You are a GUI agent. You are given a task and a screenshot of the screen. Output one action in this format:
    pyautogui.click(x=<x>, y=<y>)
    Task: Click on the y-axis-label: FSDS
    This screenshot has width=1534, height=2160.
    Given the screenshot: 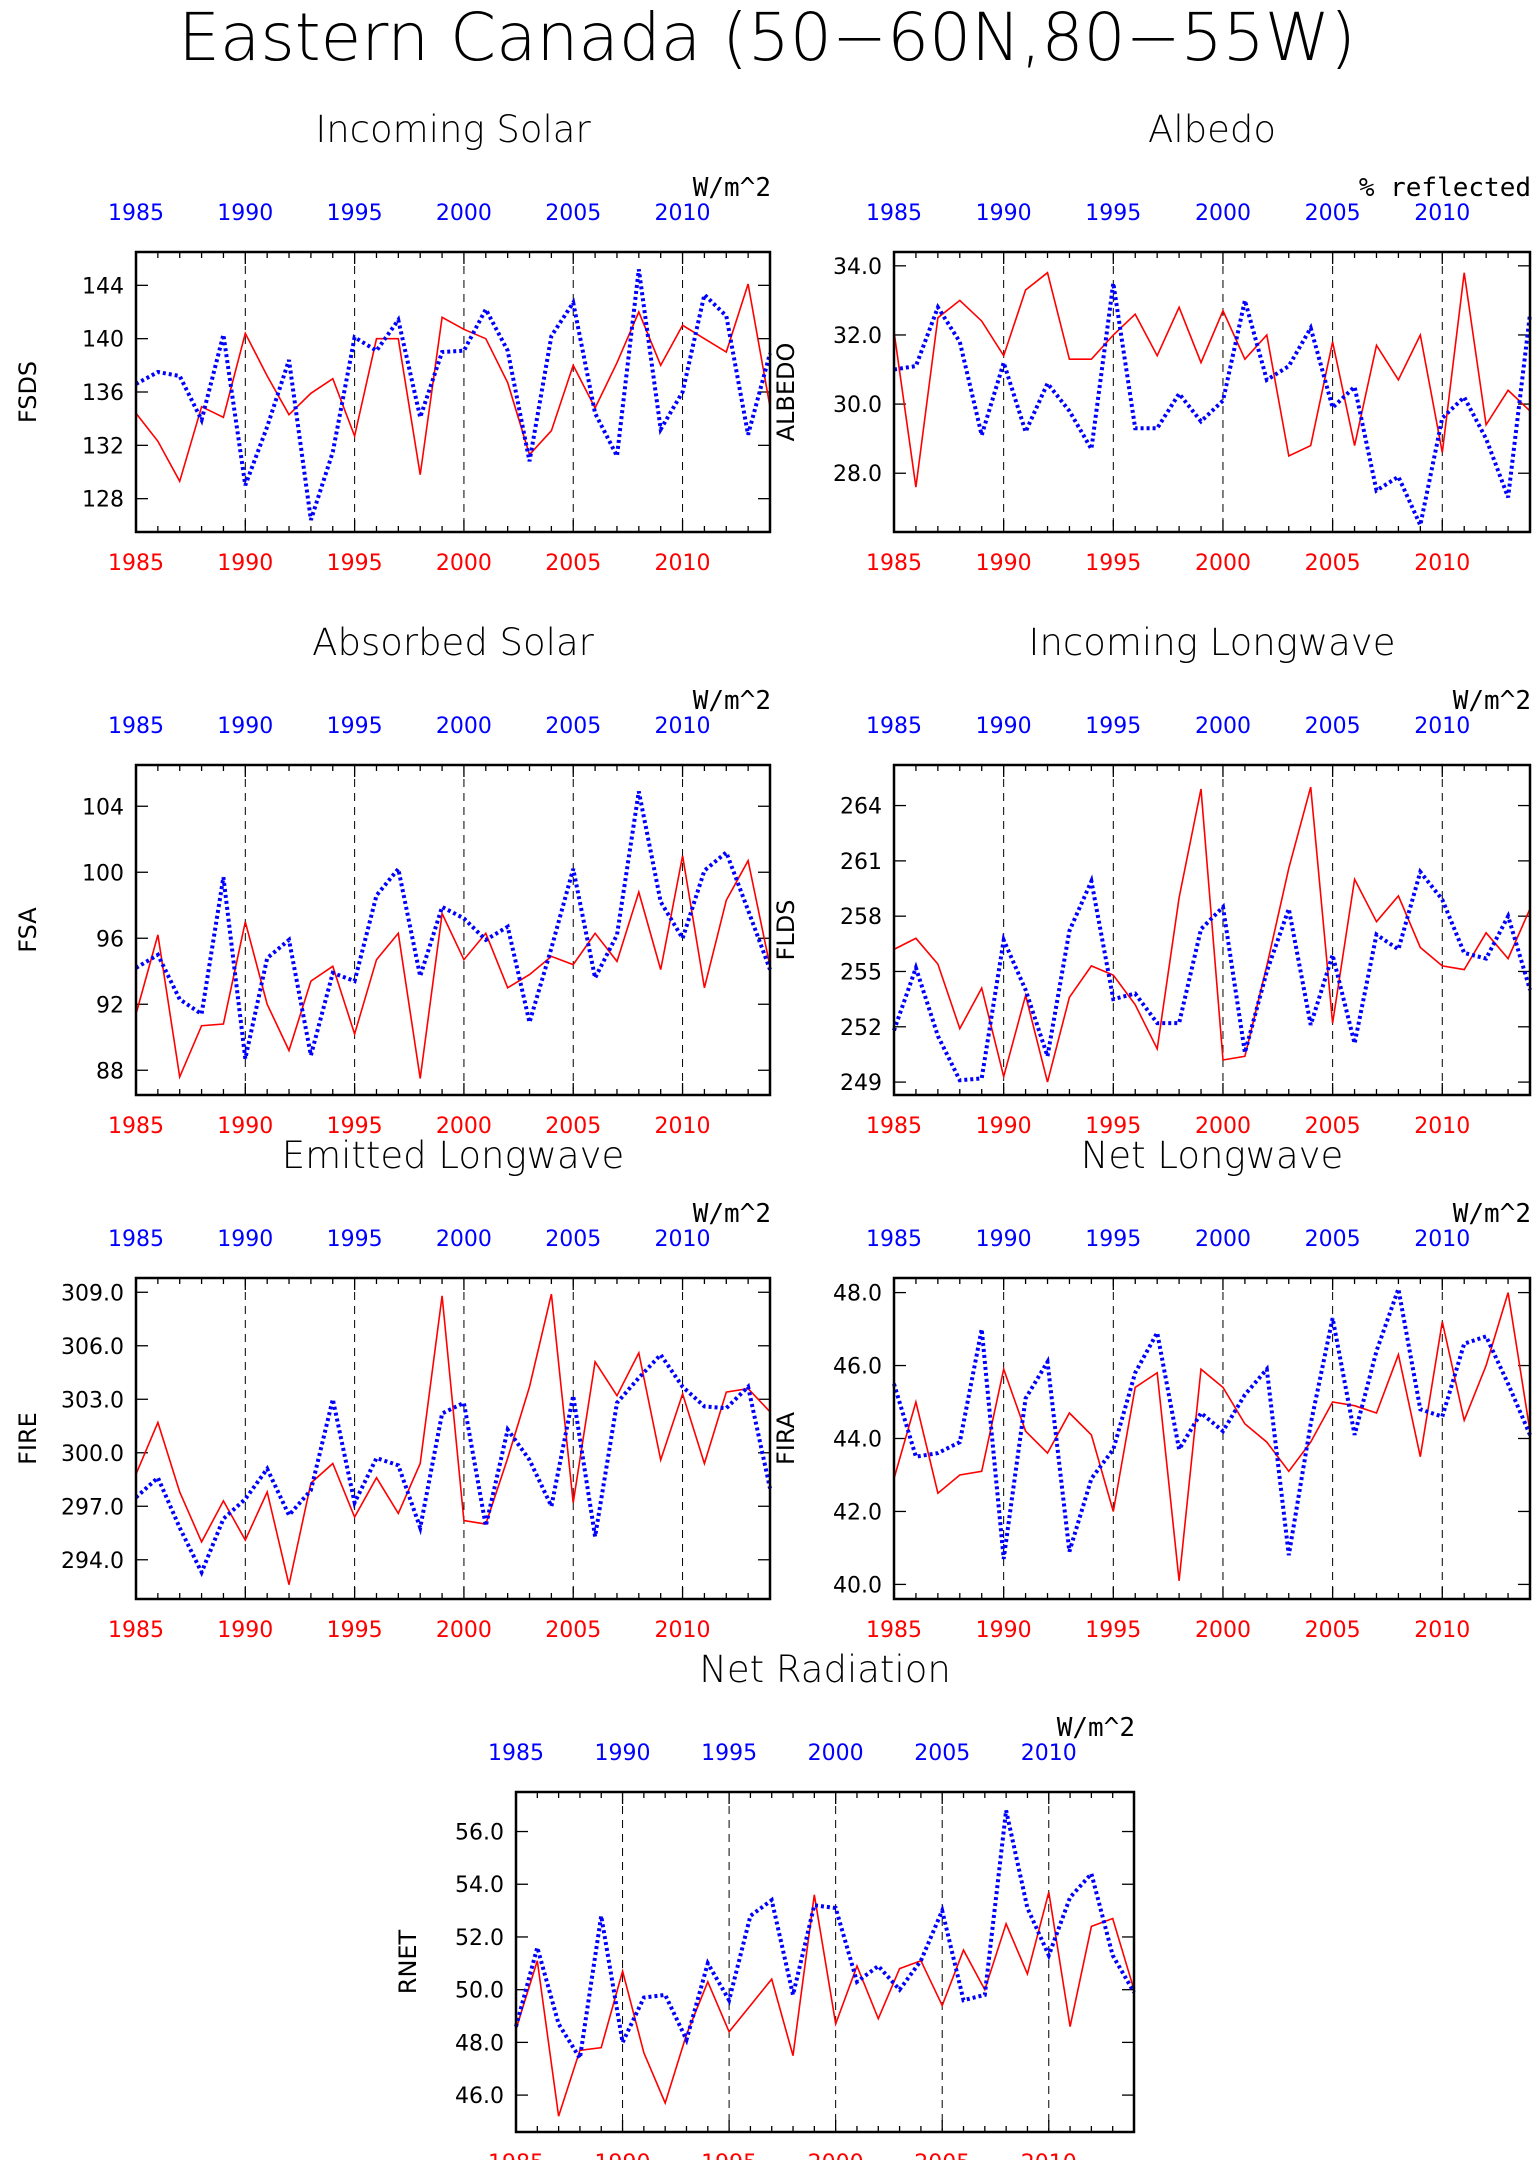 What is the action you would take?
    pyautogui.click(x=28, y=392)
    